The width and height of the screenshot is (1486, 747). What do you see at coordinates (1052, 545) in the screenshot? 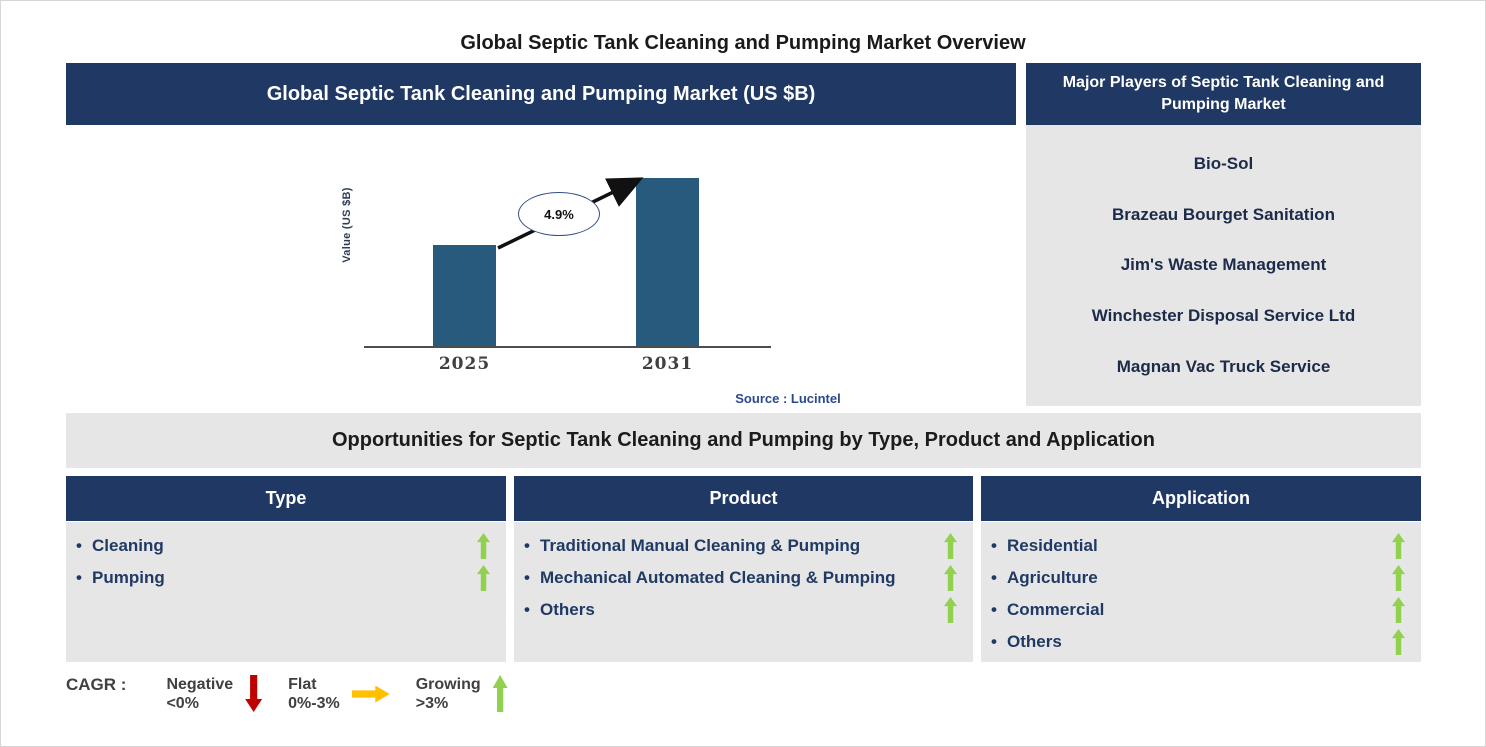
I see `opportunity-label: Residential` at bounding box center [1052, 545].